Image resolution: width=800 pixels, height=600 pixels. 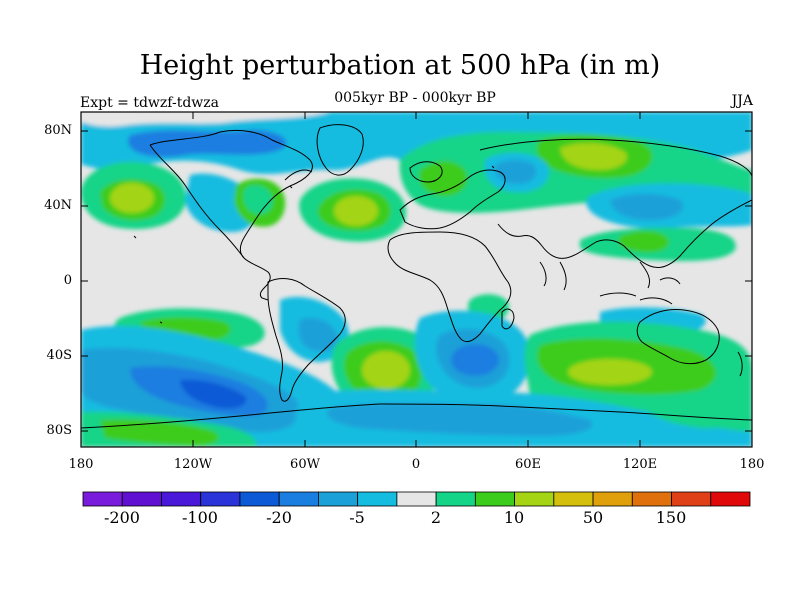 I want to click on lat-tick-label: 80N, so click(x=58, y=130).